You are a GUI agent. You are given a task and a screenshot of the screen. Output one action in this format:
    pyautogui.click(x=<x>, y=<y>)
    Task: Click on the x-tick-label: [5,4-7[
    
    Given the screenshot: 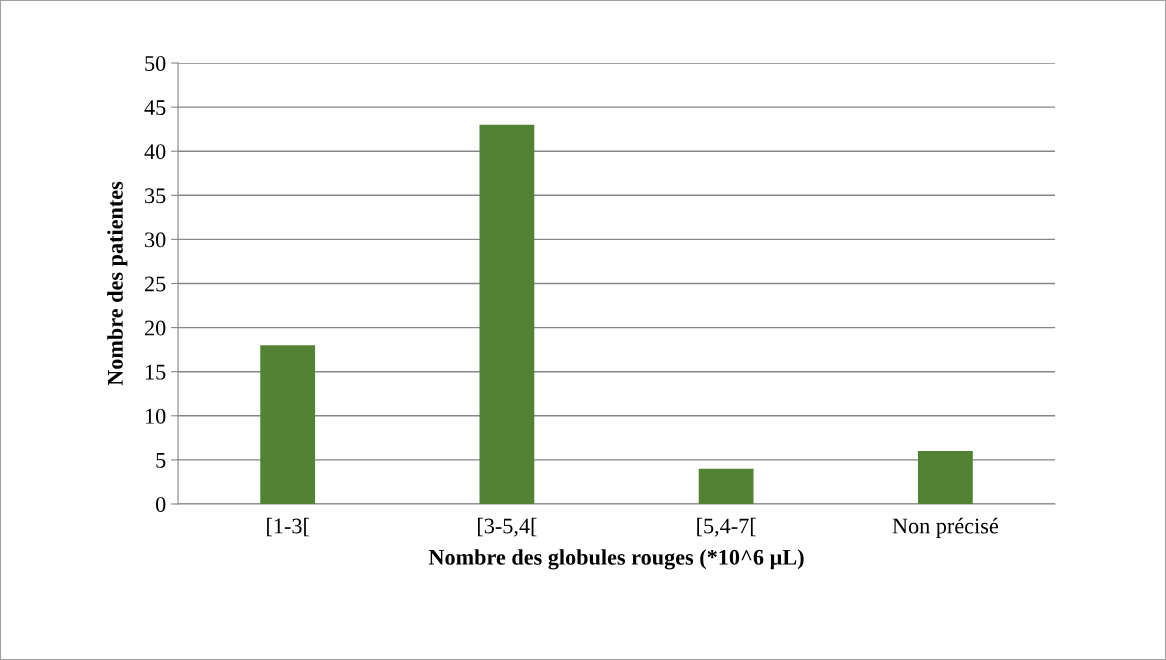 What is the action you would take?
    pyautogui.click(x=726, y=527)
    